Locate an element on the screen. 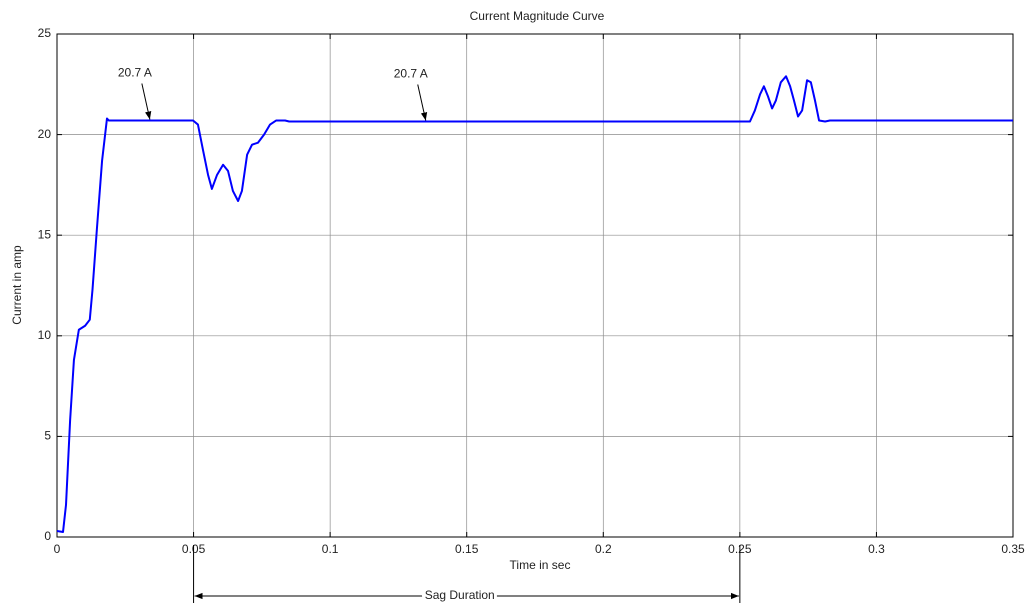 Image resolution: width=1033 pixels, height=603 pixels. y-tick-label: 10 is located at coordinates (45, 335).